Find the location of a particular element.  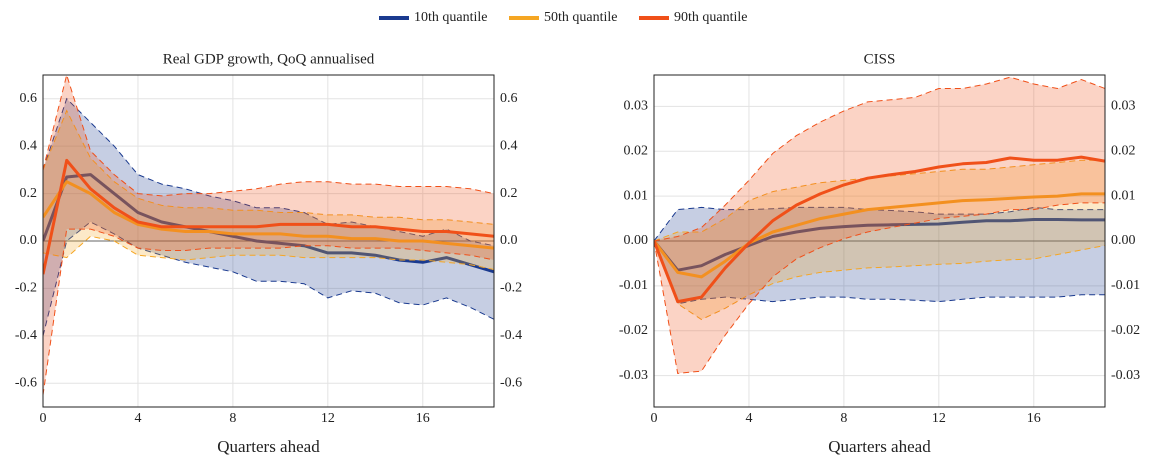

y-tick-label: 0.02 is located at coordinates (636, 150).